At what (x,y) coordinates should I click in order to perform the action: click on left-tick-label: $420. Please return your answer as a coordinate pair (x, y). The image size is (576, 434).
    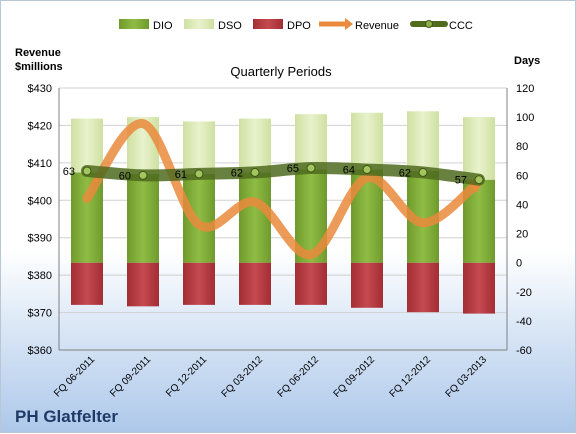
    Looking at the image, I should click on (40, 126).